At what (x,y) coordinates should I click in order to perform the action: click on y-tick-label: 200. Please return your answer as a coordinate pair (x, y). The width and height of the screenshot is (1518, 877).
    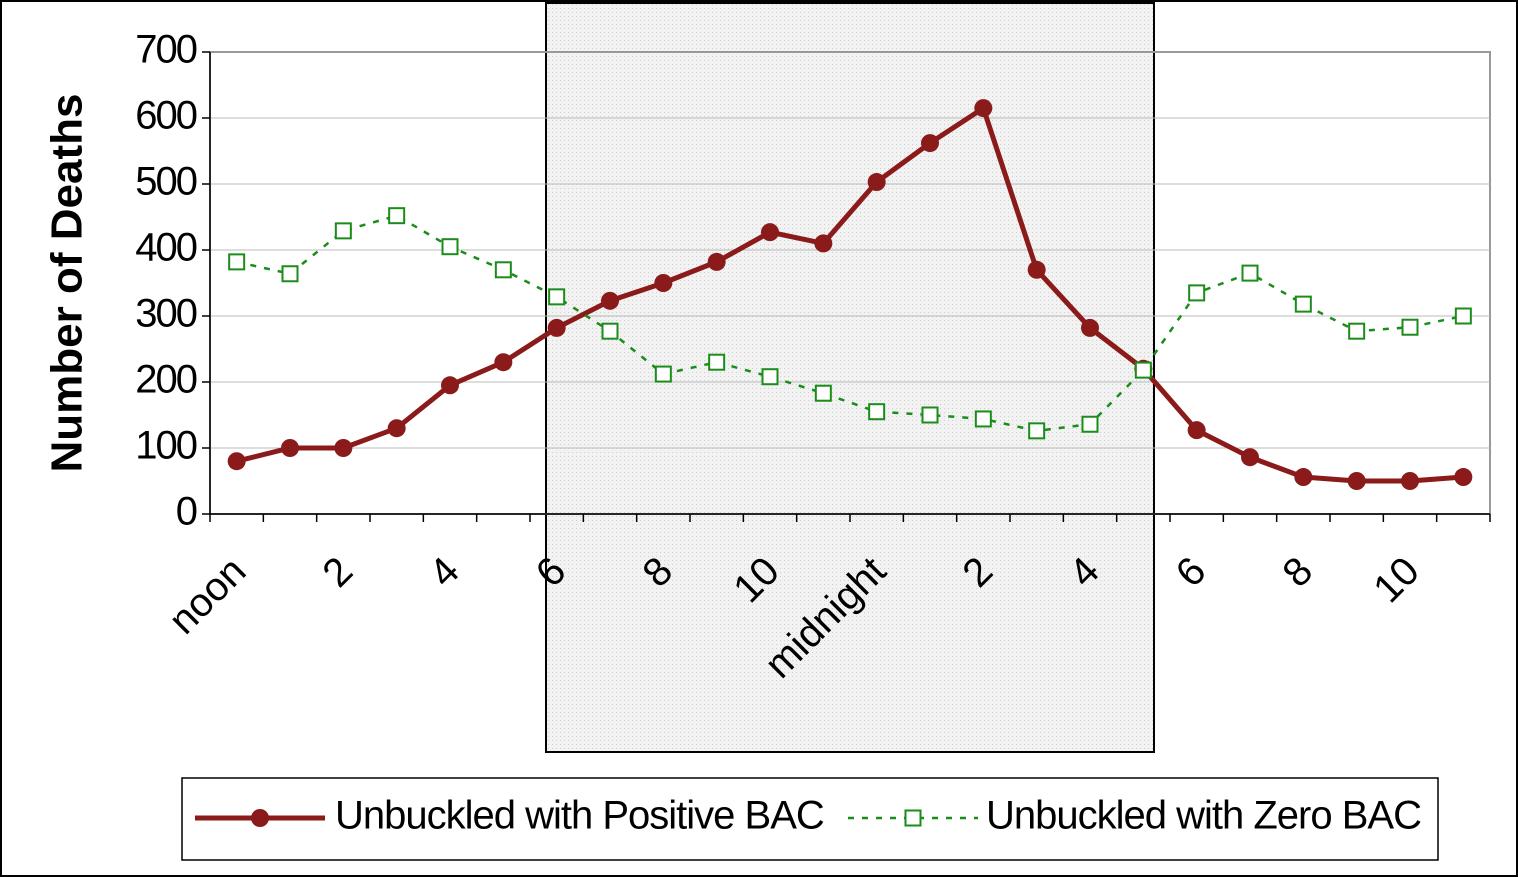
    Looking at the image, I should click on (165, 380).